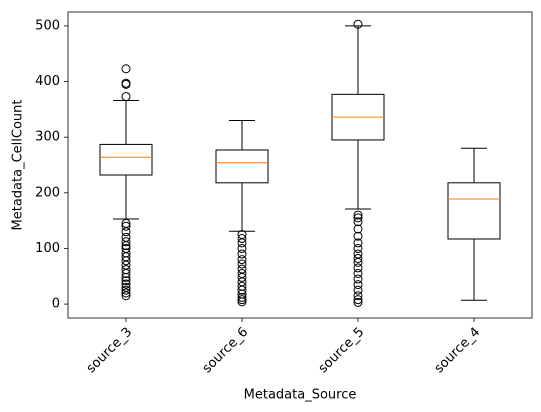  Describe the element at coordinates (110, 351) in the screenshot. I see `x-tick-label: source_3` at that location.